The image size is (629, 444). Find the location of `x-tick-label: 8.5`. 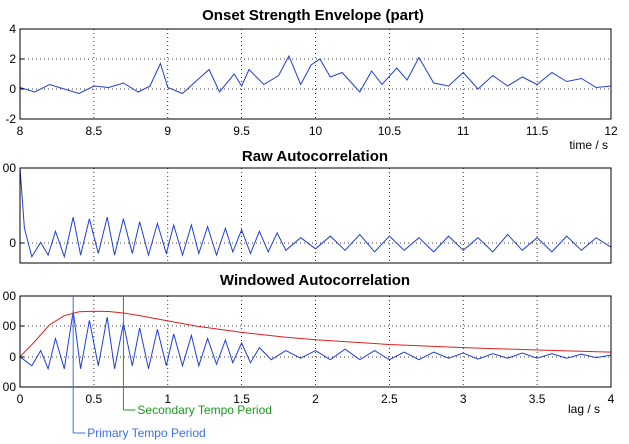

x-tick-label: 8.5 is located at coordinates (94, 131).